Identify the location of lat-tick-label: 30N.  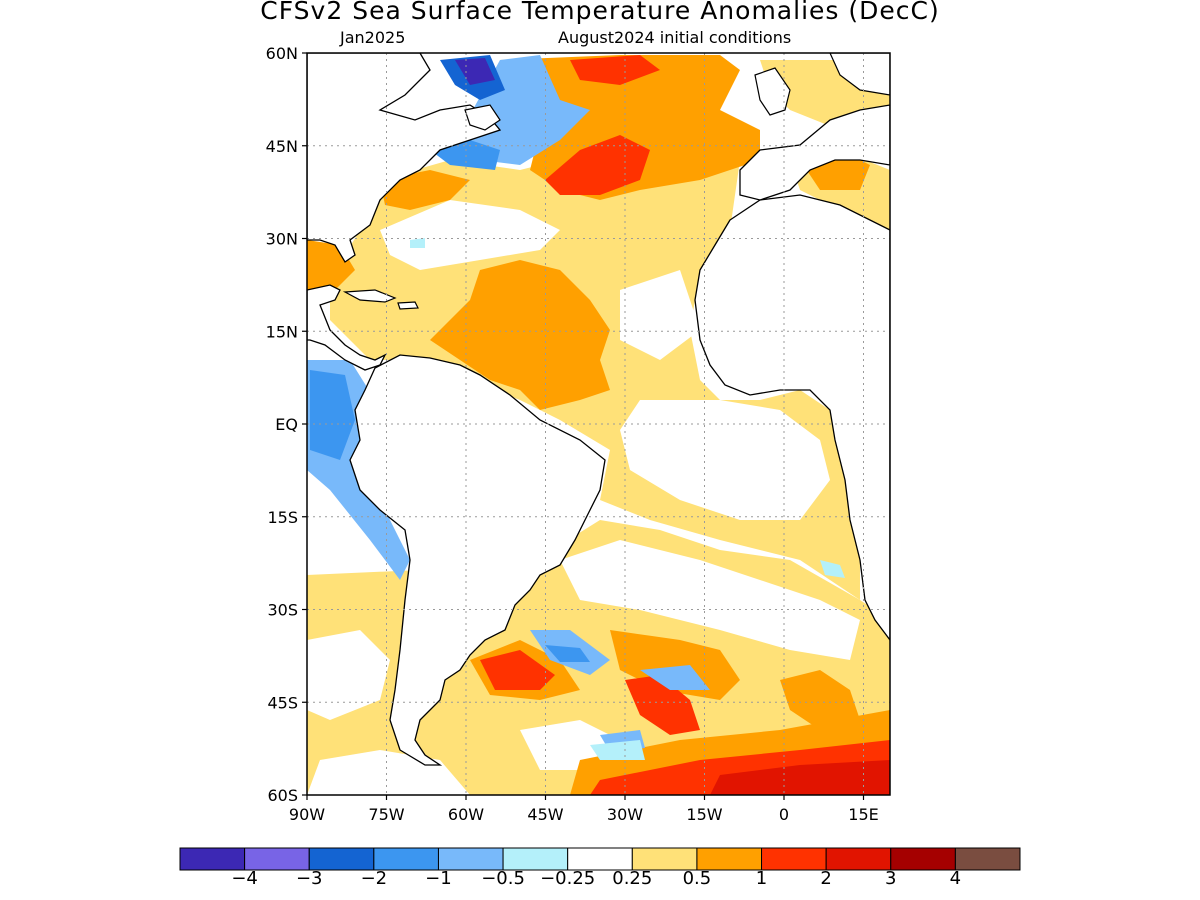
(282, 239).